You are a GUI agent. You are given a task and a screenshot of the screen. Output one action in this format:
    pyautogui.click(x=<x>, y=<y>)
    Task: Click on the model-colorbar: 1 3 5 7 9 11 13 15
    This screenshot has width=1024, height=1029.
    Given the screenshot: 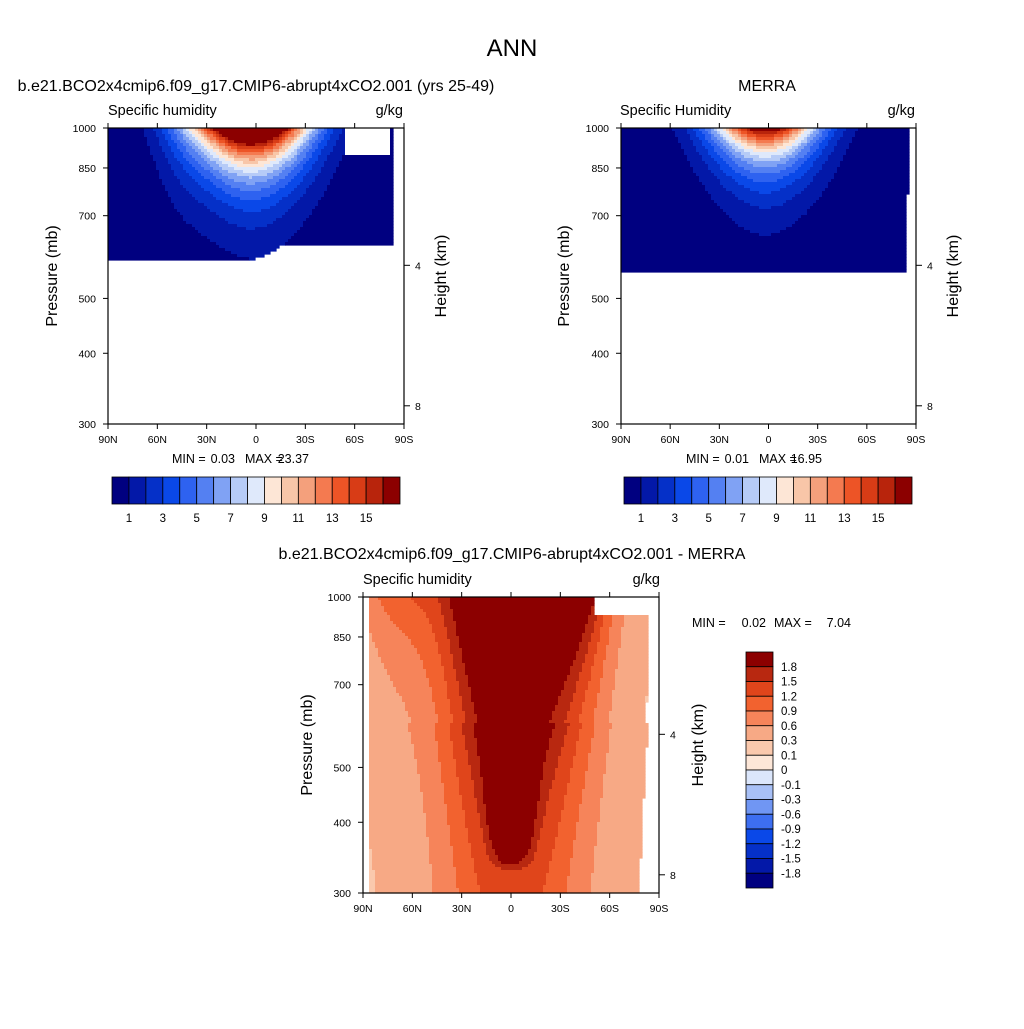 What is the action you would take?
    pyautogui.click(x=256, y=500)
    